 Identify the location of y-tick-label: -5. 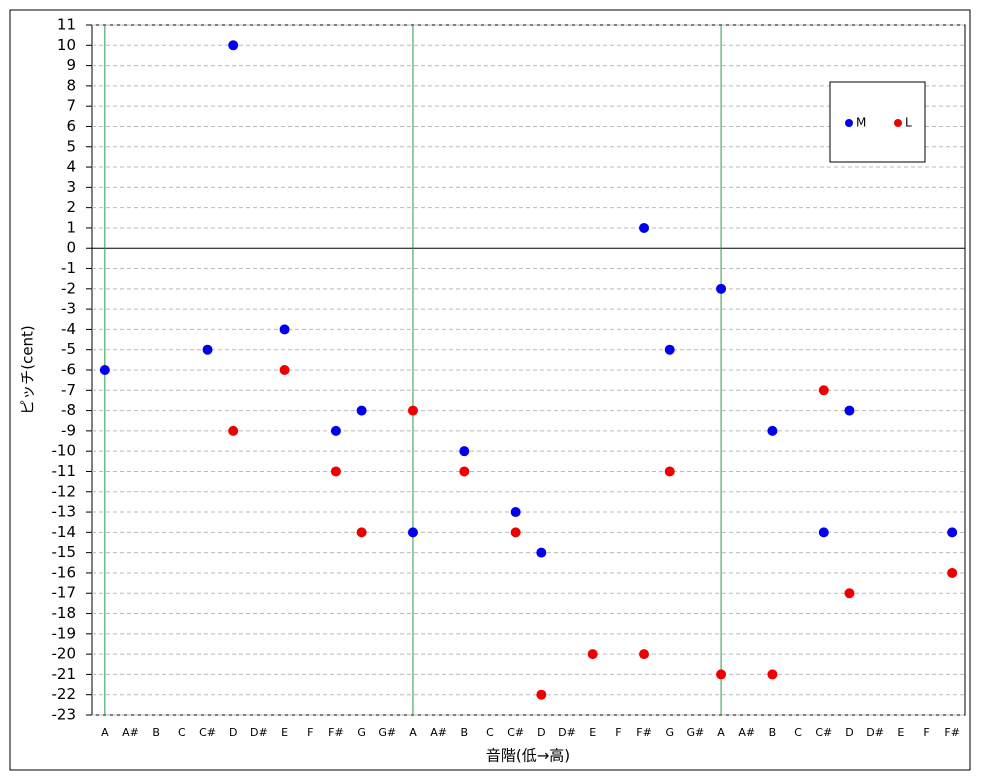
(68, 349).